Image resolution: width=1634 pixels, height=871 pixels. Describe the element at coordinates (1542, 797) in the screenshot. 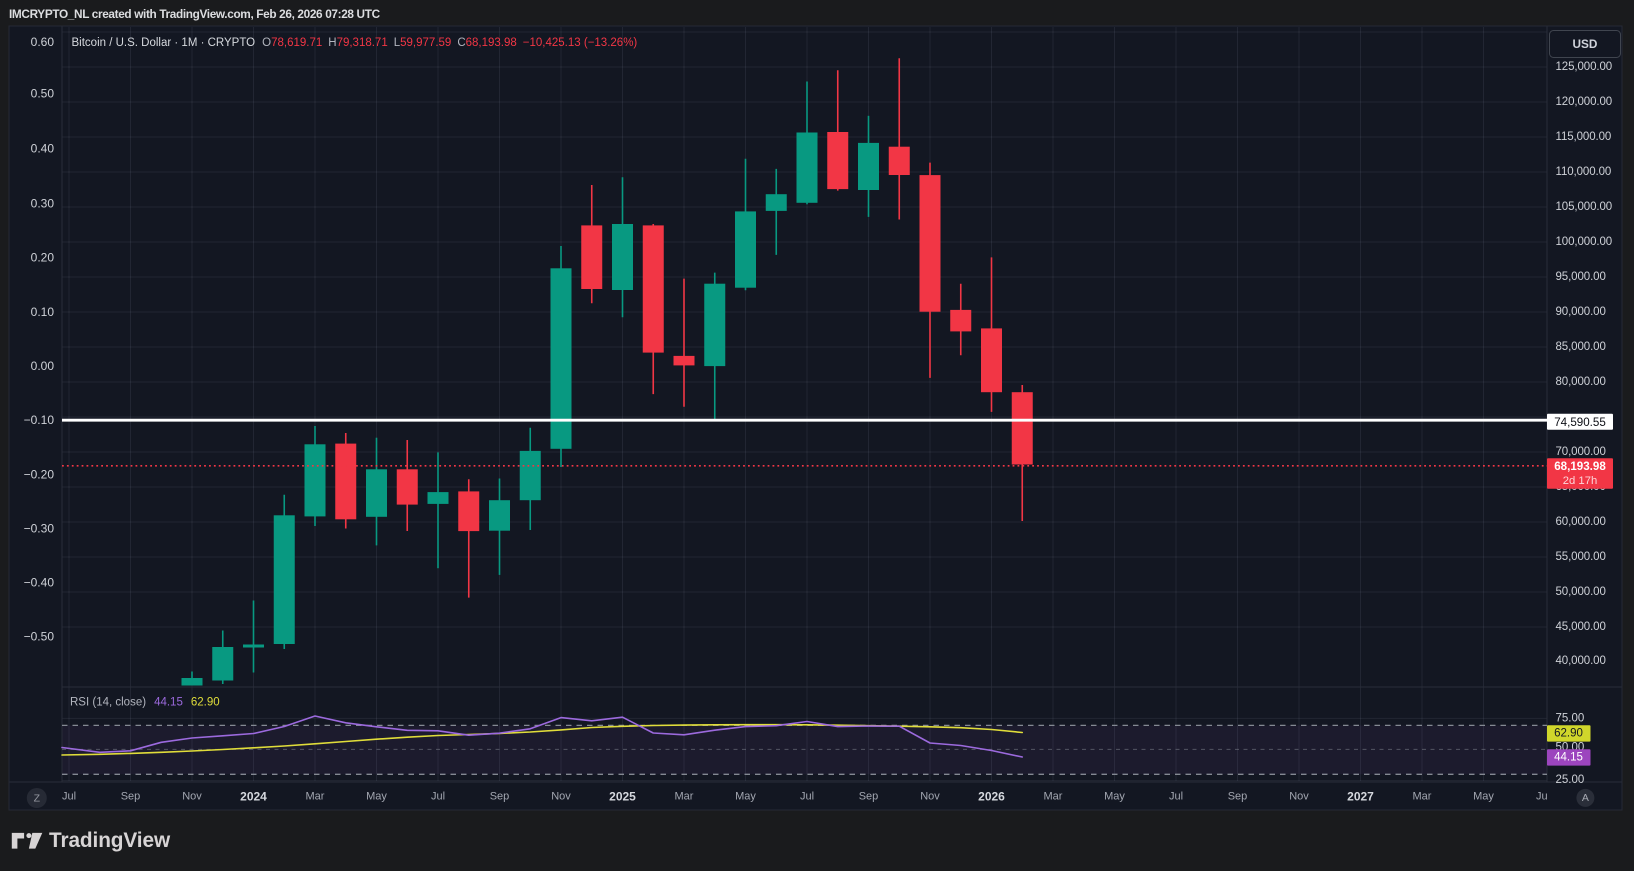

I see `svg-text: Ju` at that location.